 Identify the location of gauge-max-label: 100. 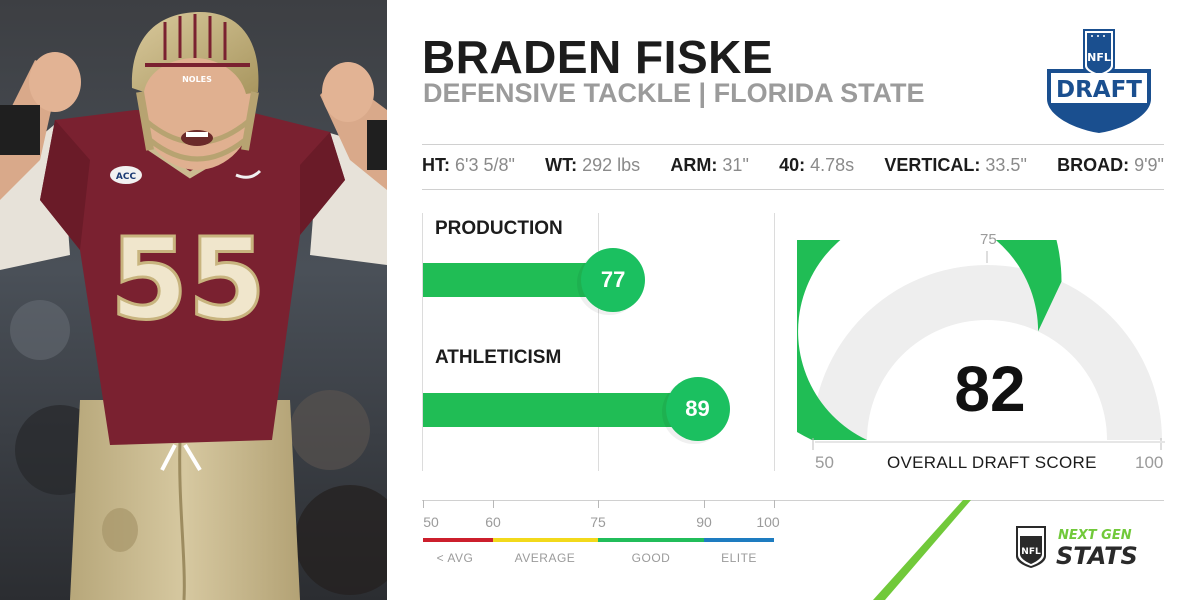
(1149, 462).